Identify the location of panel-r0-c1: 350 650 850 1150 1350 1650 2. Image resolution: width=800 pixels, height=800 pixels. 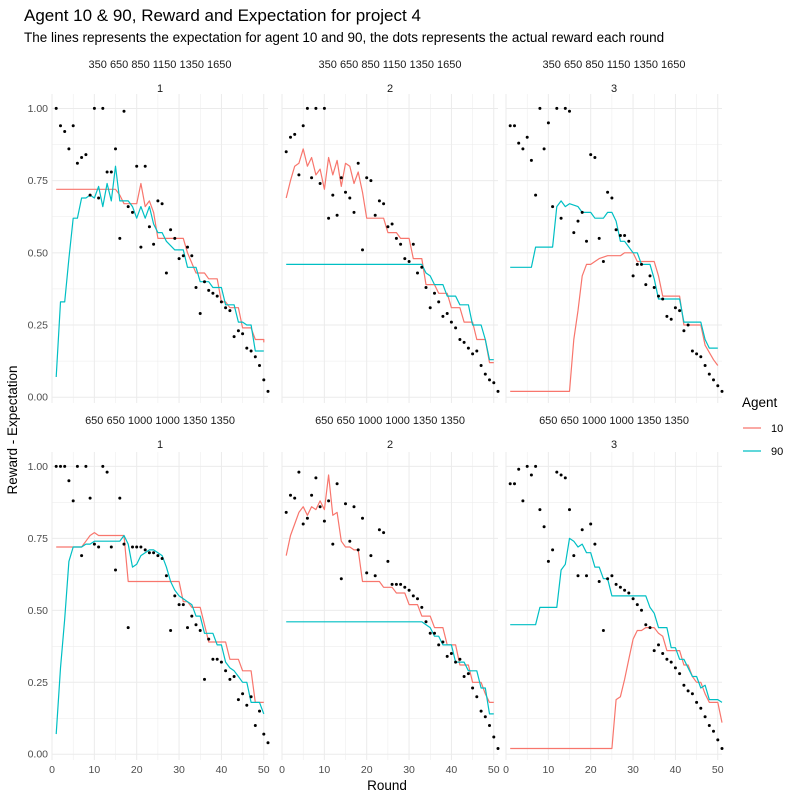
(390, 231).